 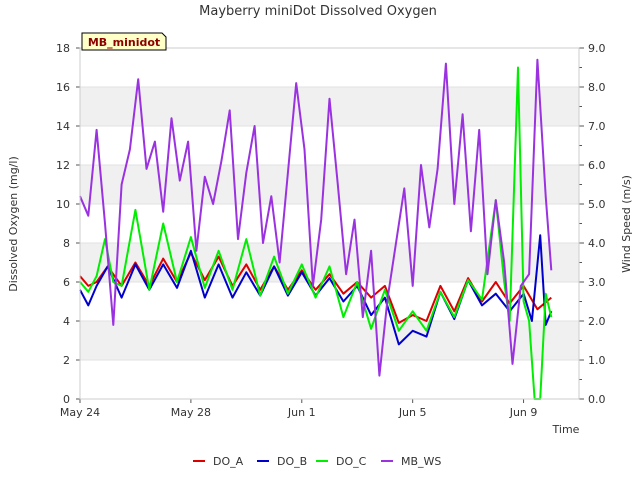 I want to click on chart-title: Mayberry miniDot Dissolved Oxygen, so click(x=318, y=11).